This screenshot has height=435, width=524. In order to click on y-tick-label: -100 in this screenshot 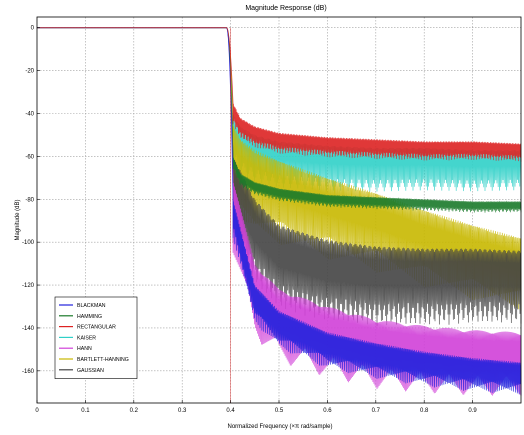, I will do `click(28, 243)`.